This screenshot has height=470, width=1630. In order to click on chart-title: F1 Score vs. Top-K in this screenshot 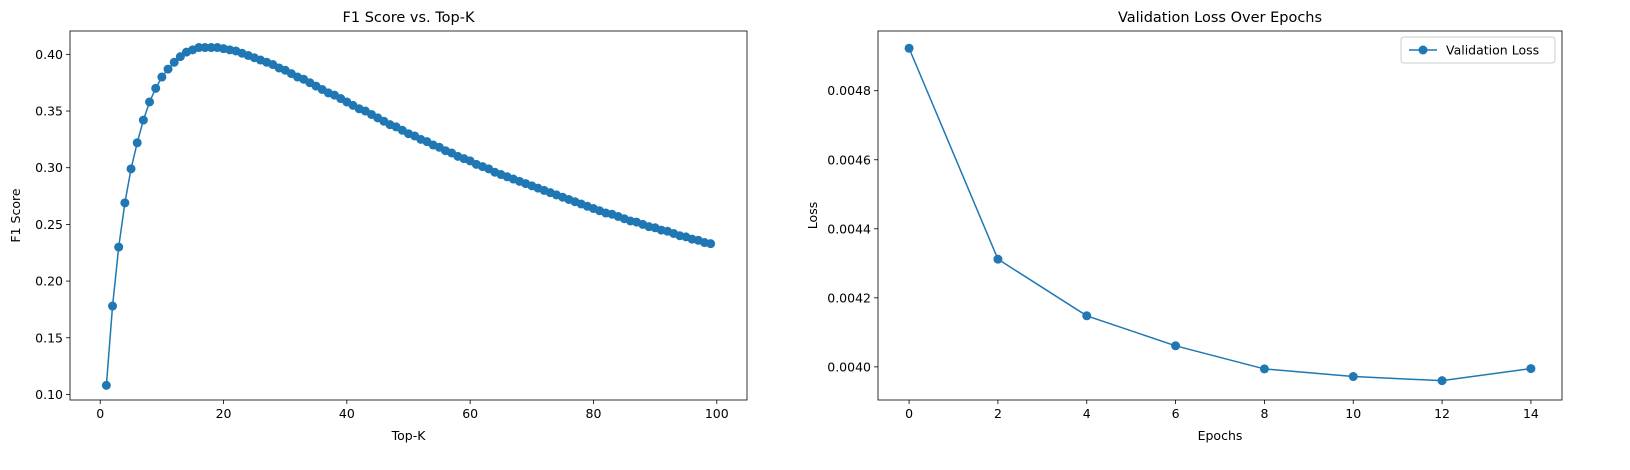, I will do `click(409, 18)`.